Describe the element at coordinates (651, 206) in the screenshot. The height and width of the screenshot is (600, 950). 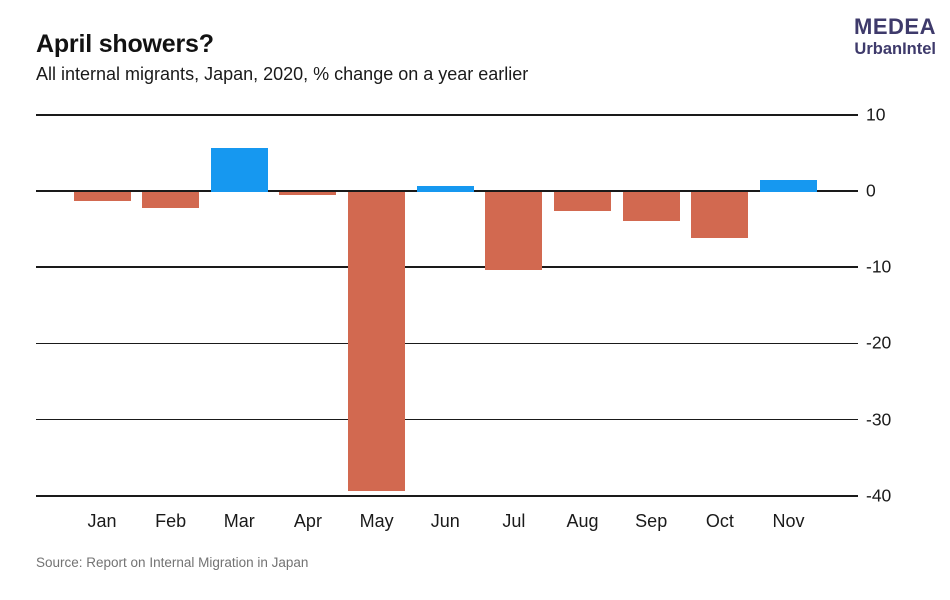
I see `bar-sep` at that location.